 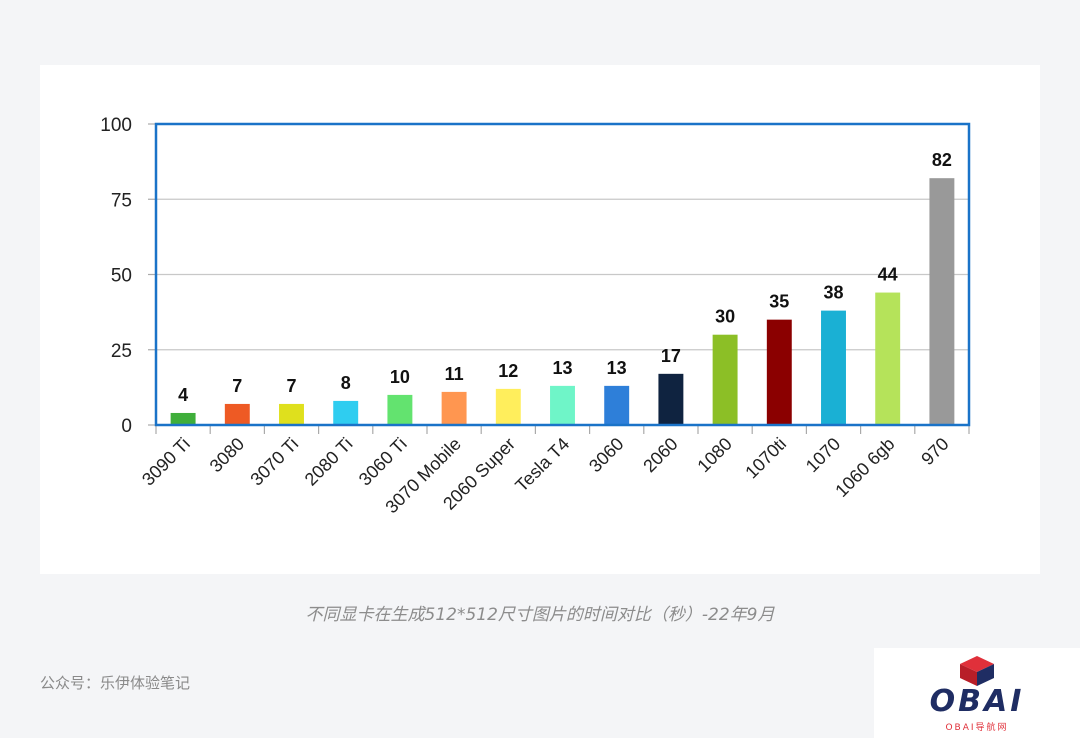 What do you see at coordinates (121, 276) in the screenshot?
I see `y-tick-label: 50` at bounding box center [121, 276].